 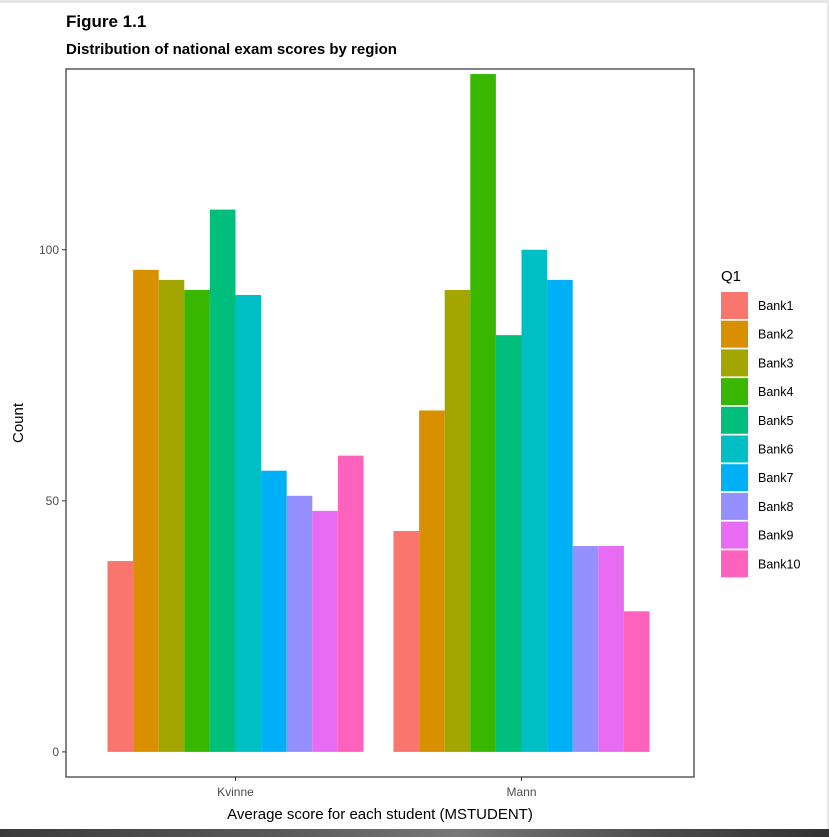 What do you see at coordinates (171, 515) in the screenshot?
I see `bar-bank3-kvinne` at bounding box center [171, 515].